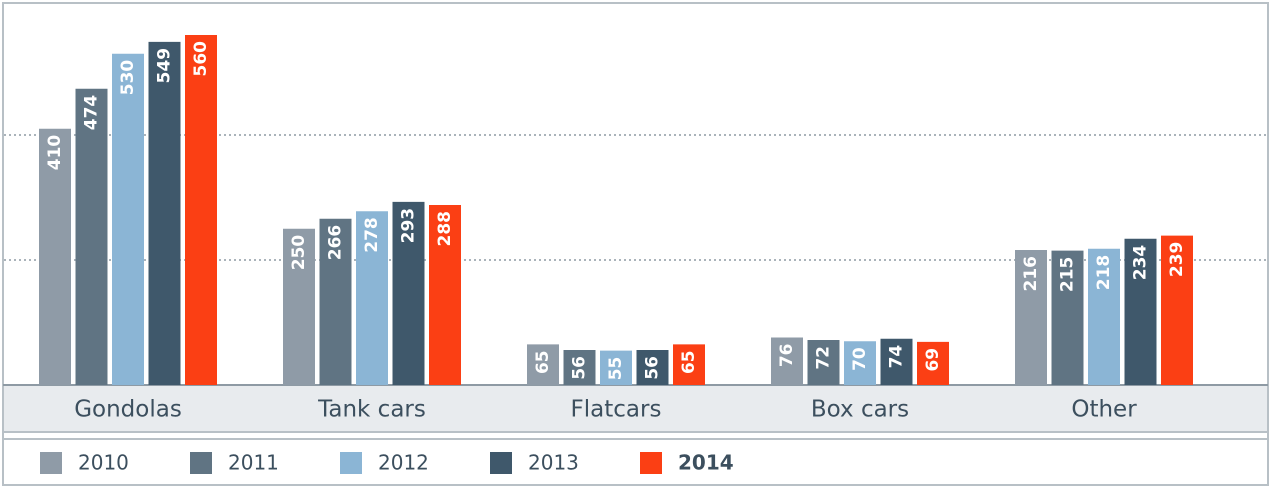  I want to click on legend-label: 2010, so click(103, 463).